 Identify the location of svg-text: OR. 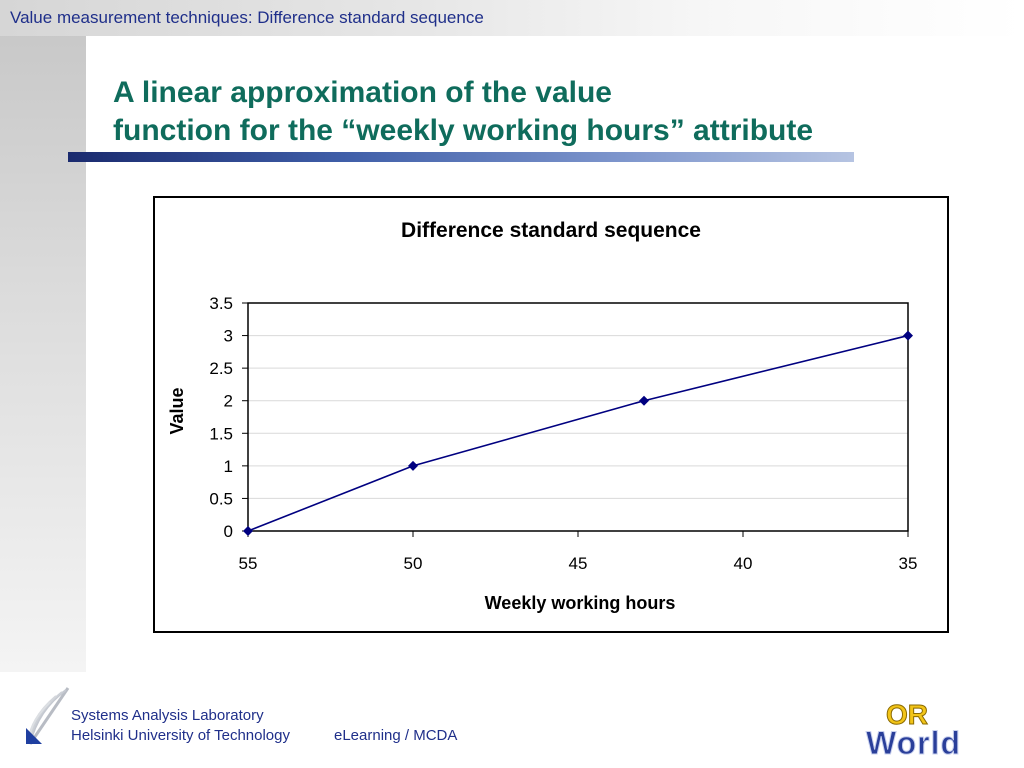
(907, 714).